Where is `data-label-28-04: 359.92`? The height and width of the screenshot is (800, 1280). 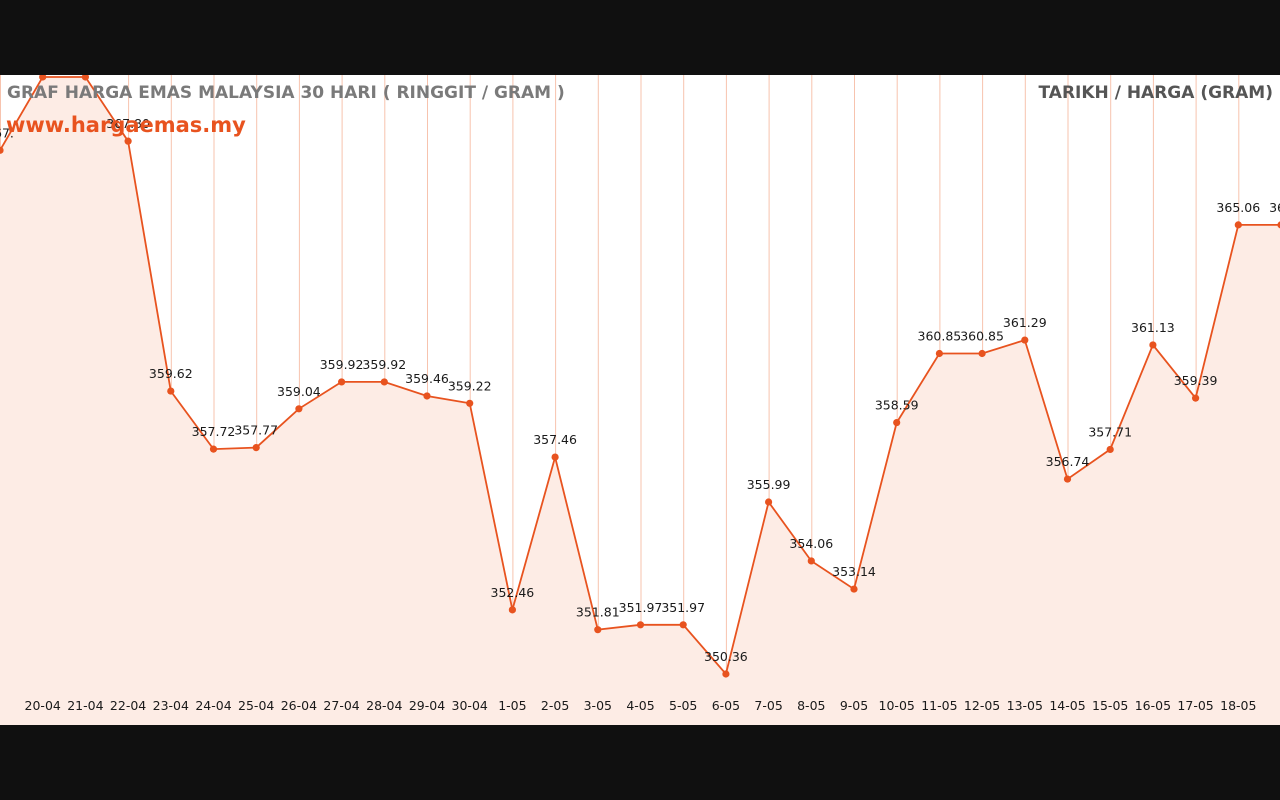
data-label-28-04: 359.92 is located at coordinates (384, 364).